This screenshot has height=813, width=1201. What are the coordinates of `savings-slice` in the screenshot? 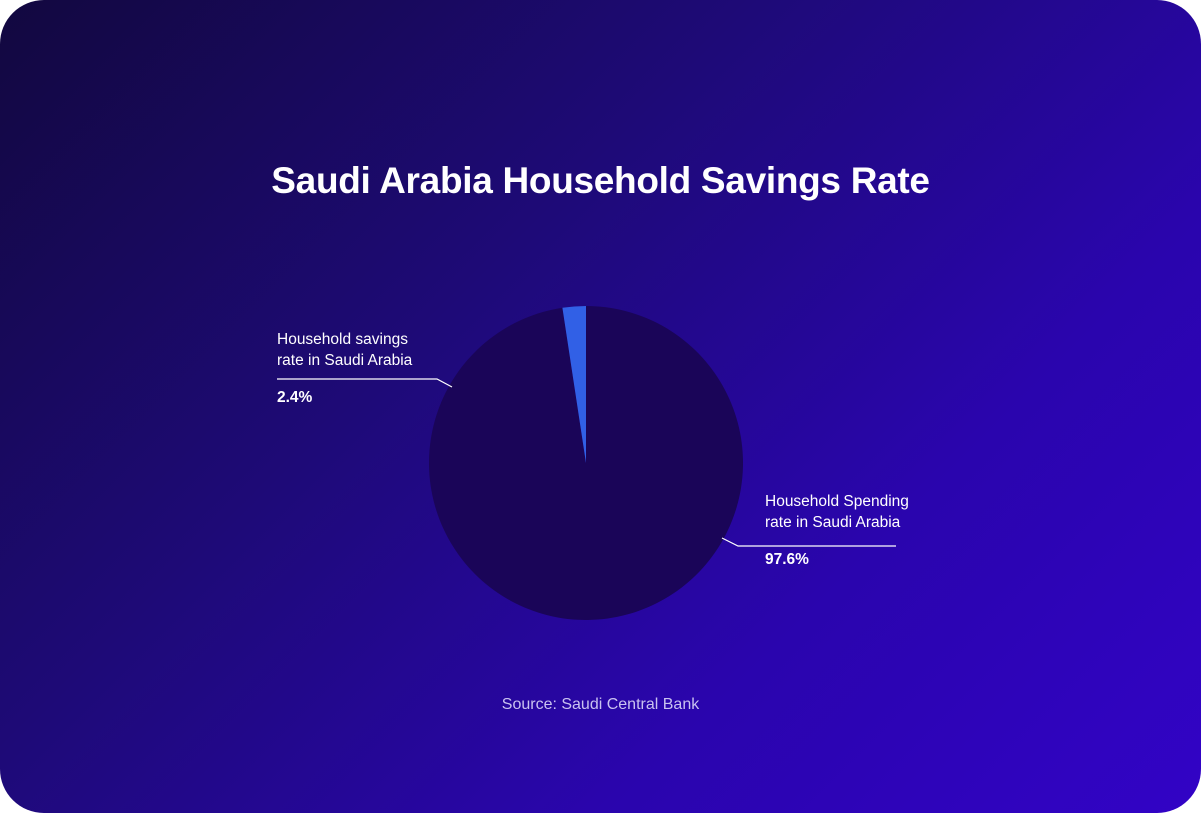 It's located at (574, 384).